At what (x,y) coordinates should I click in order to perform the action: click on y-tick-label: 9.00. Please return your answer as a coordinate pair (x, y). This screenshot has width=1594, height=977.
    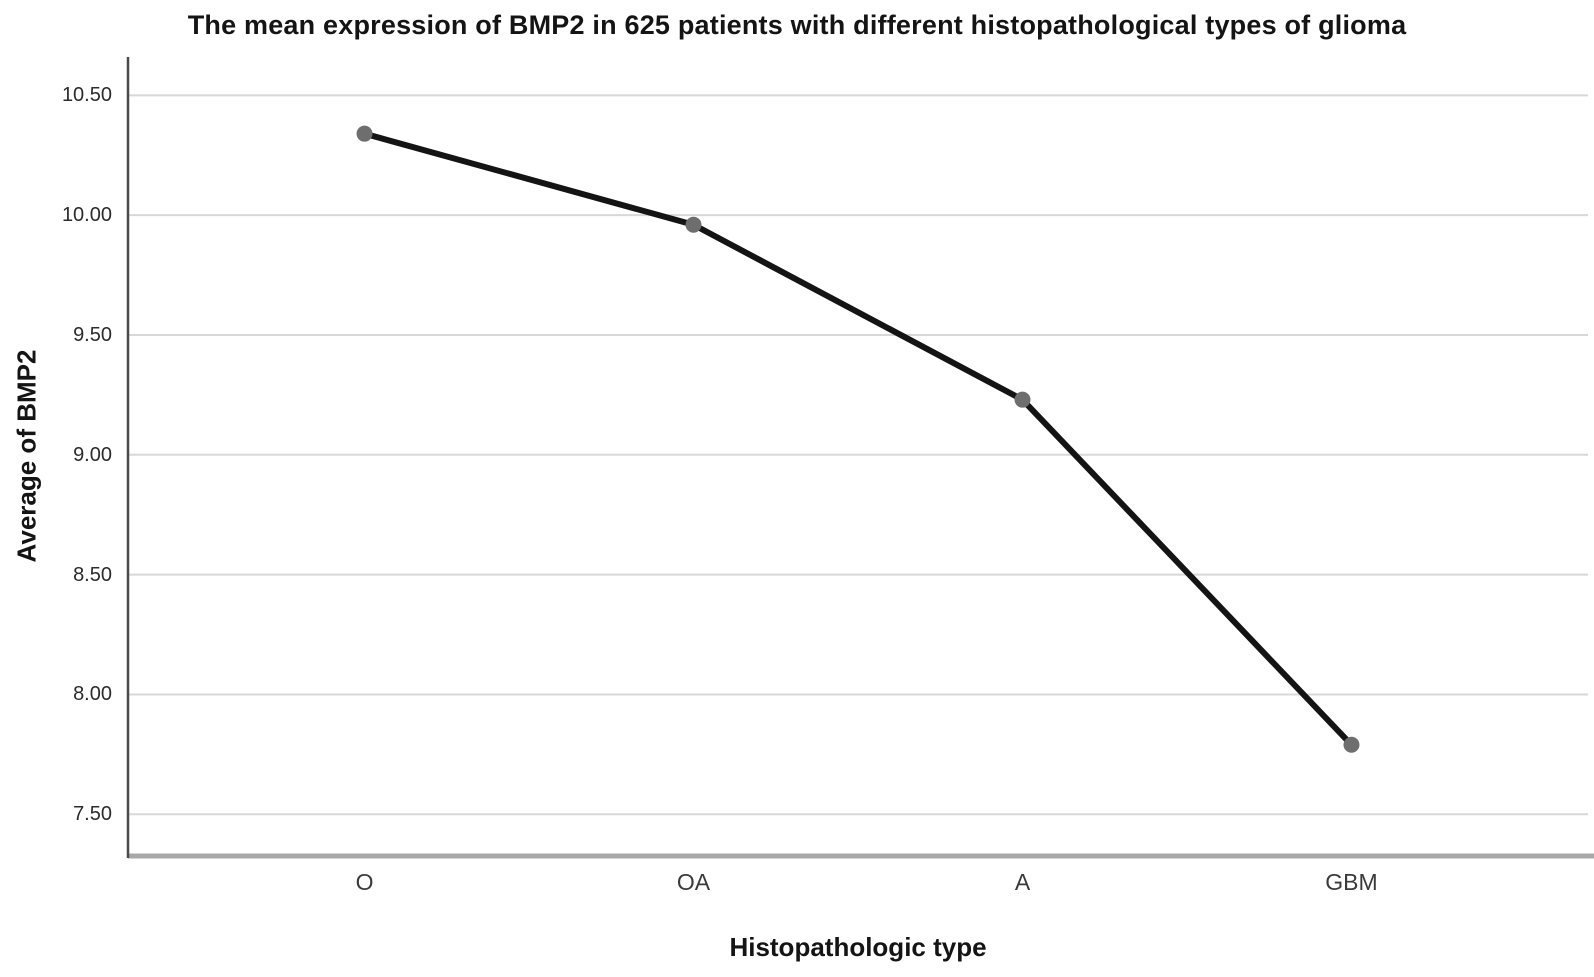
    Looking at the image, I should click on (92, 454).